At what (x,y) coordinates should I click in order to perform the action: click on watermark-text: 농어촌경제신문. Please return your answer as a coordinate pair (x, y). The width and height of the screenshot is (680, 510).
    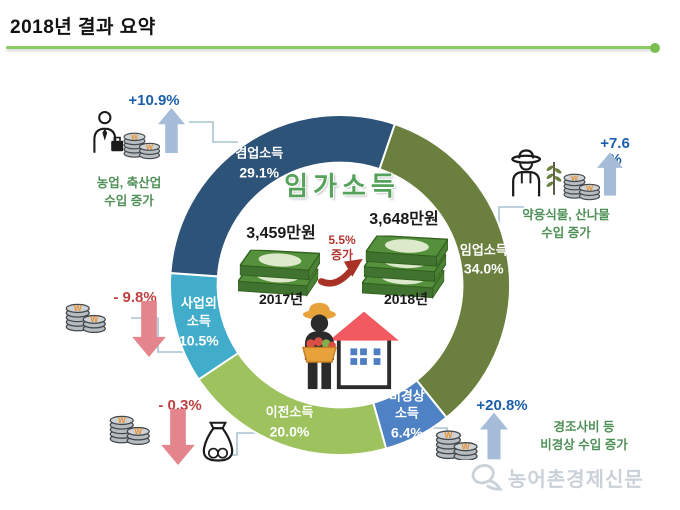
    Looking at the image, I should click on (576, 479).